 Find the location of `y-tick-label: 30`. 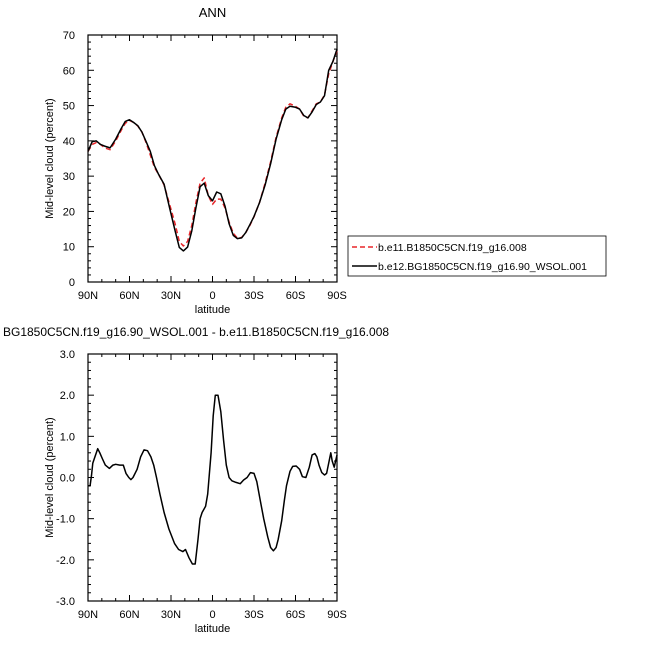

y-tick-label: 30 is located at coordinates (69, 177).